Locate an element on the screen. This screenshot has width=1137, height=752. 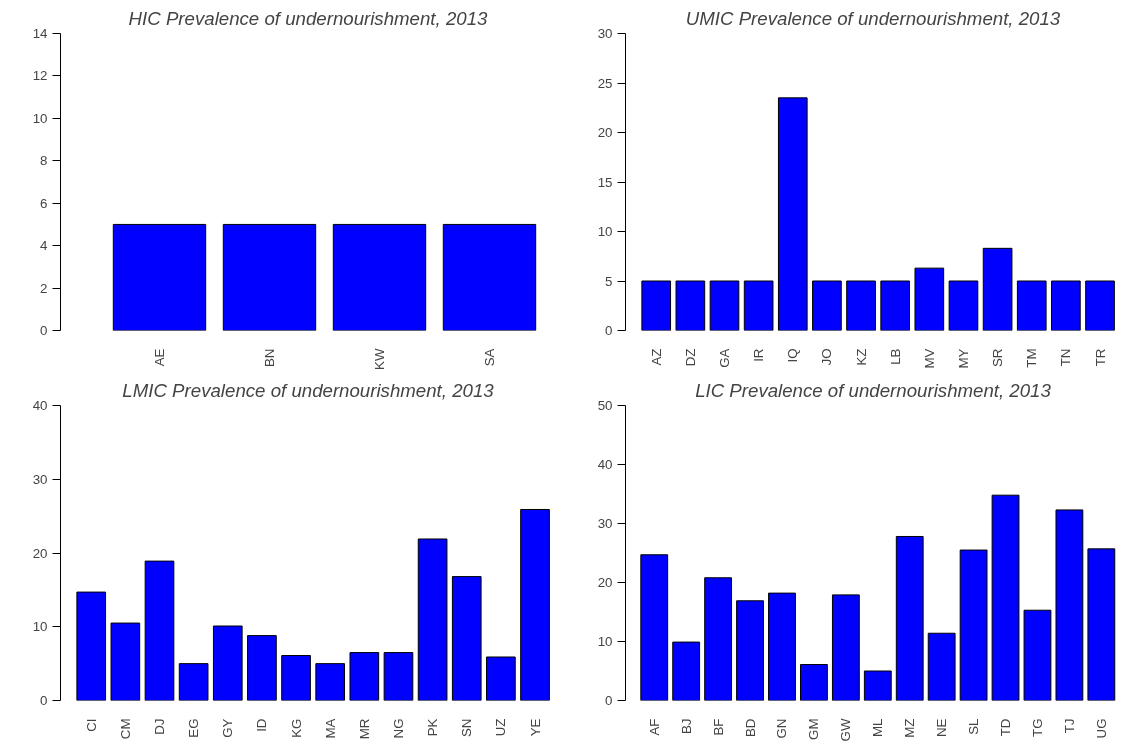
x-tick-label: GA is located at coordinates (724, 358).